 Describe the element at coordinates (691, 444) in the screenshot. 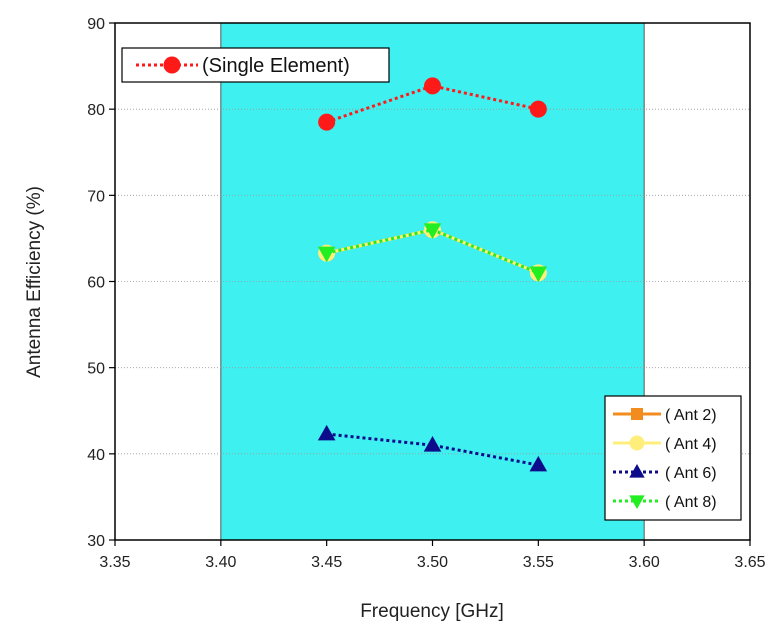

I see `legend-label-ant-4: ( Ant 4)` at that location.